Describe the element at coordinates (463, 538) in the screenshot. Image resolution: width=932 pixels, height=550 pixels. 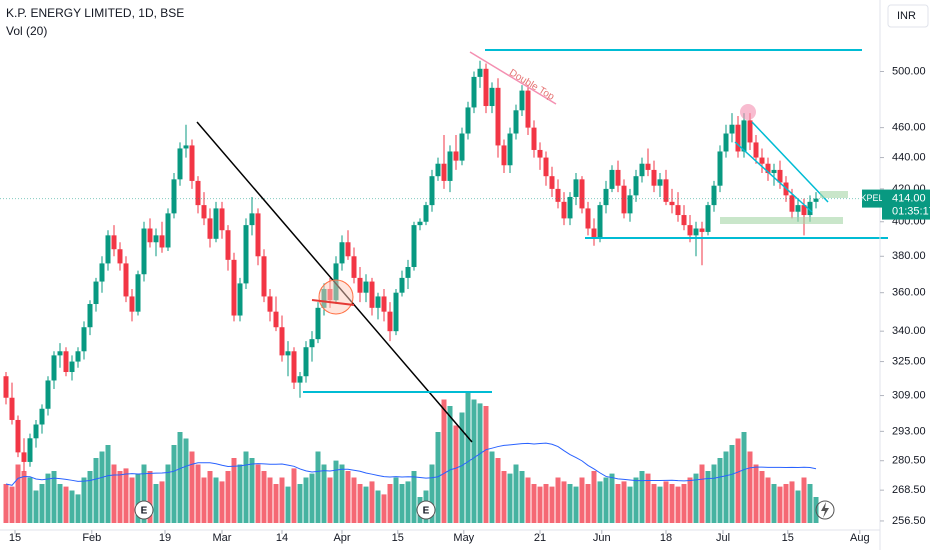
I see `x-tick-label: May` at that location.